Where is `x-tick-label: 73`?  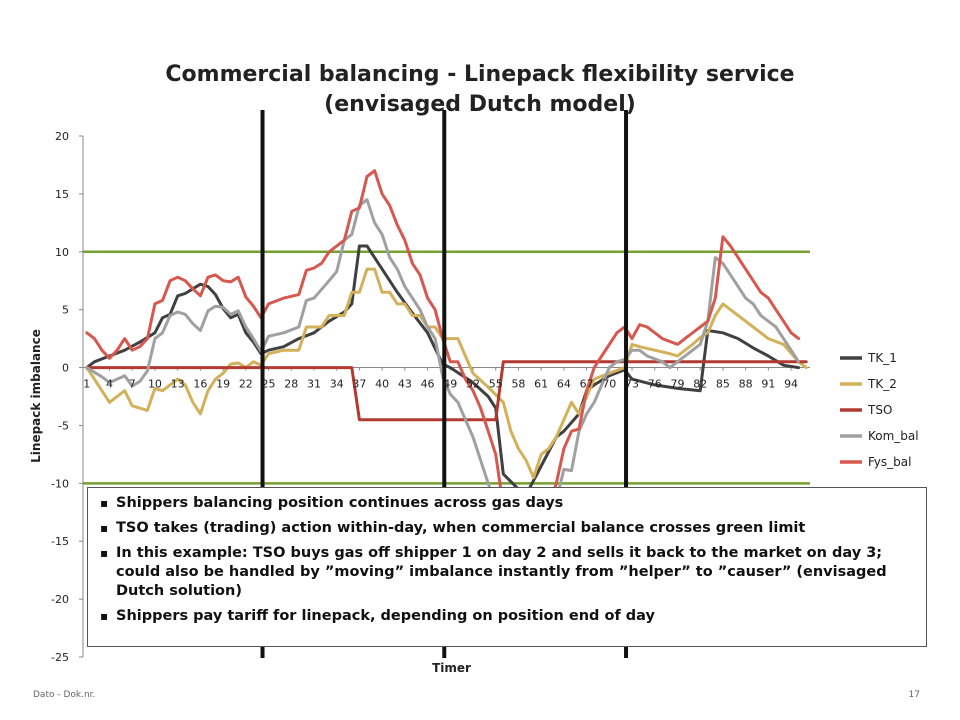
x-tick-label: 73 is located at coordinates (632, 384).